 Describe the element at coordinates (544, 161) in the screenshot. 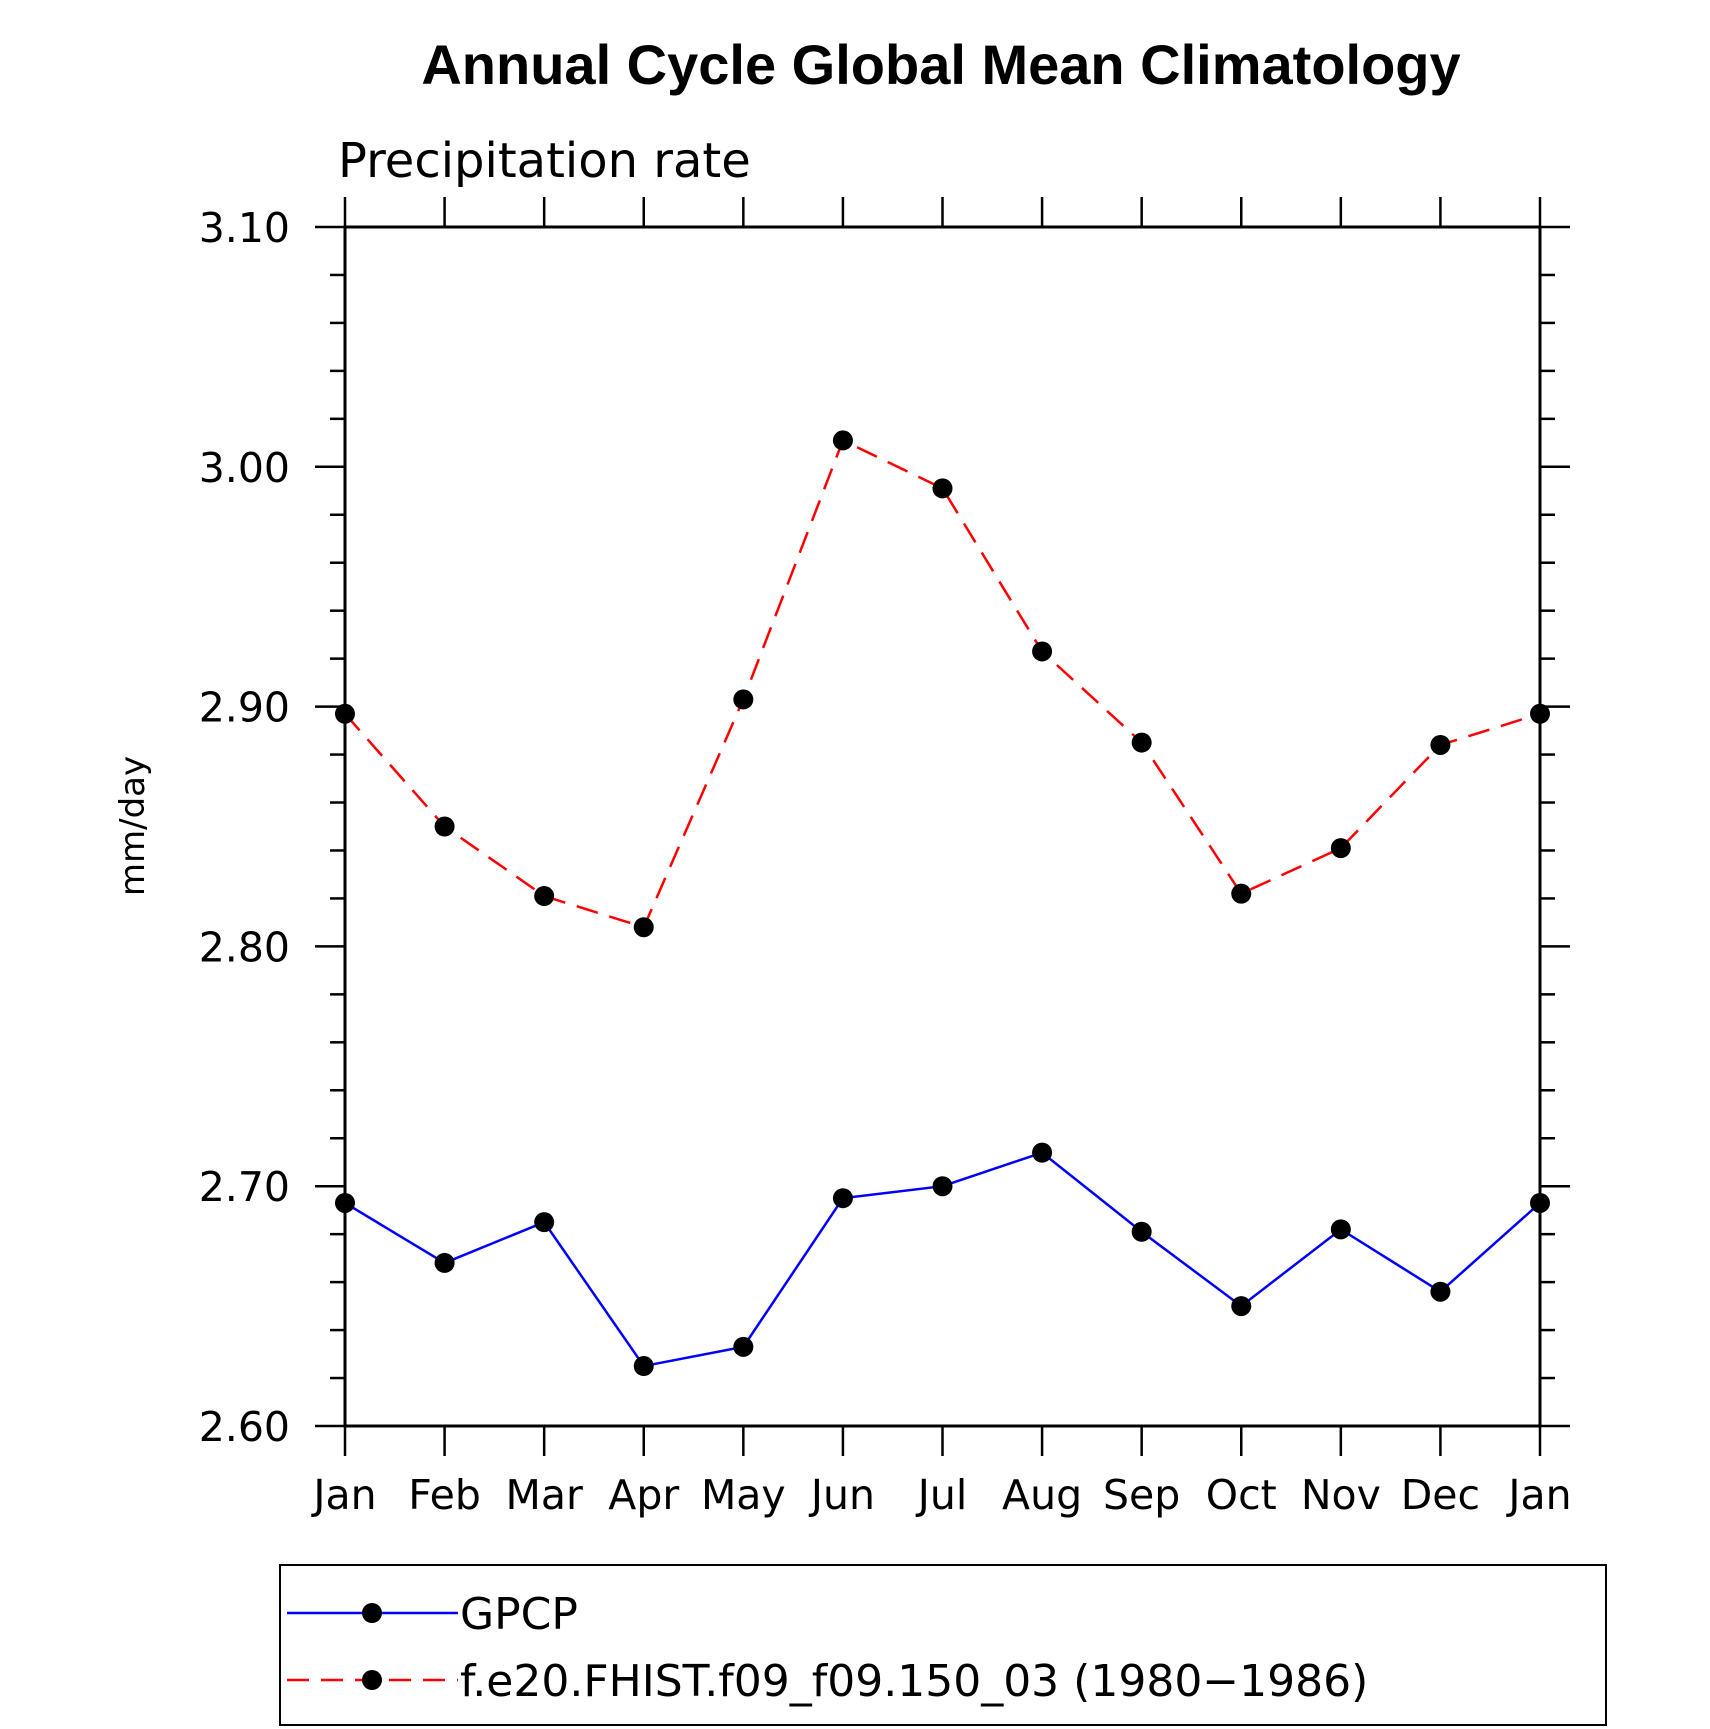

I see `chart-subtitle: Precipitation rate` at that location.